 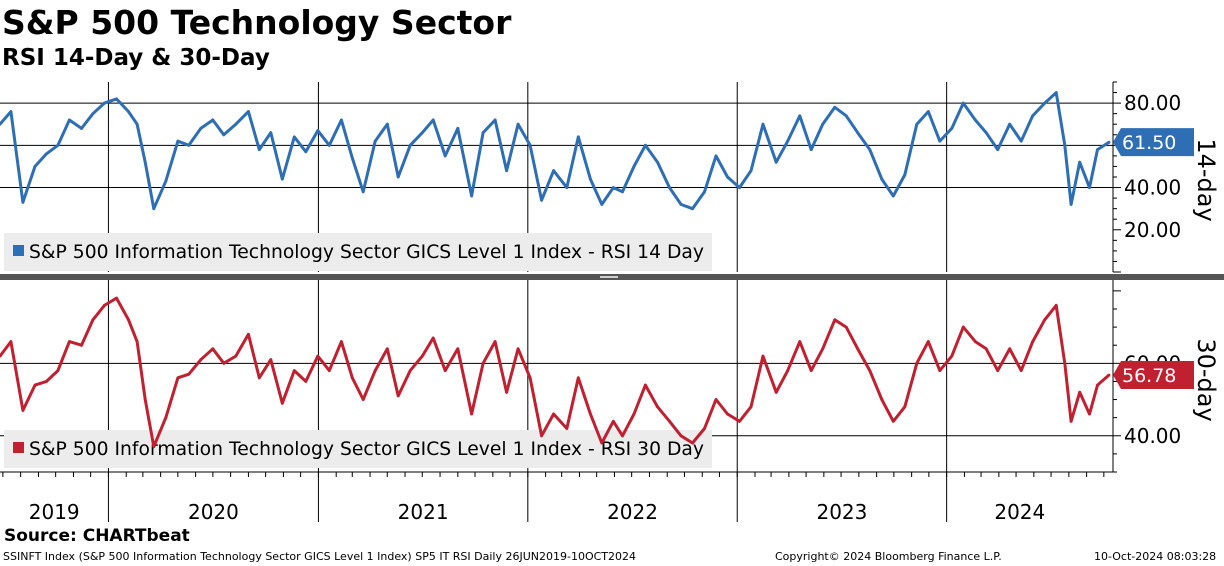 I want to click on last-value-label: 61.50, so click(x=1149, y=143).